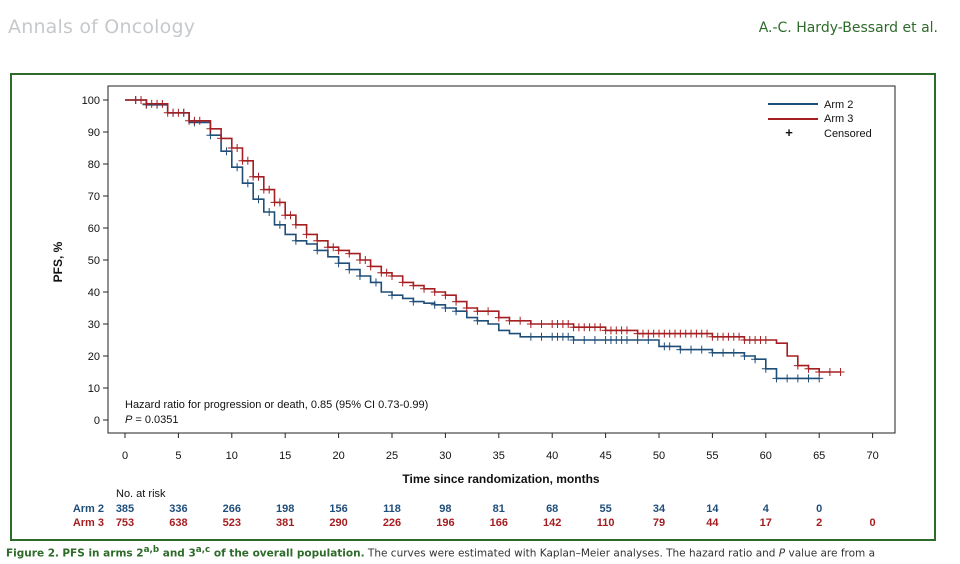 The image size is (960, 564). I want to click on p-value-text: P = 0.0351, so click(152, 420).